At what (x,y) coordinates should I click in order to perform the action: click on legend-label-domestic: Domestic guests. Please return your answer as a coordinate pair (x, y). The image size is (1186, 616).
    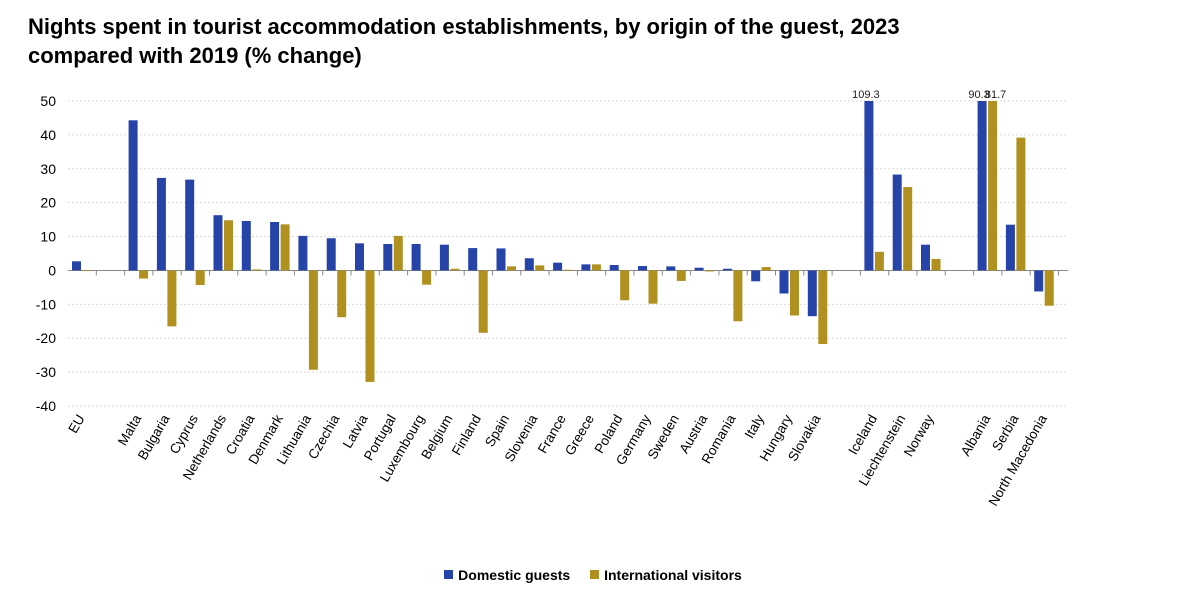
    Looking at the image, I should click on (514, 574).